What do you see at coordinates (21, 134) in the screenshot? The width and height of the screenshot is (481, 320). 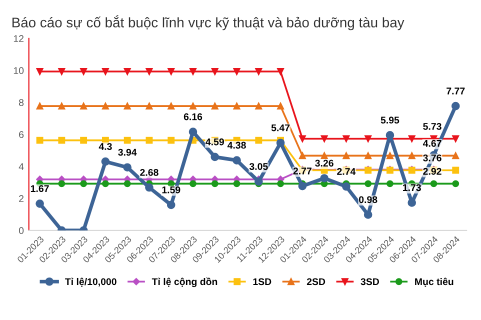 I see `y-tick-label: 6` at bounding box center [21, 134].